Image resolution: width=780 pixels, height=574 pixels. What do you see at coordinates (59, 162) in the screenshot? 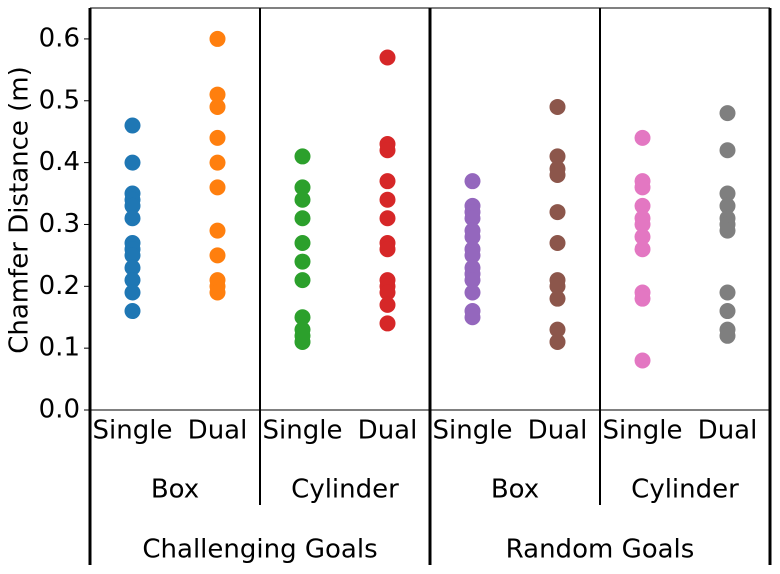
I see `y-tick-label: 0.4` at bounding box center [59, 162].